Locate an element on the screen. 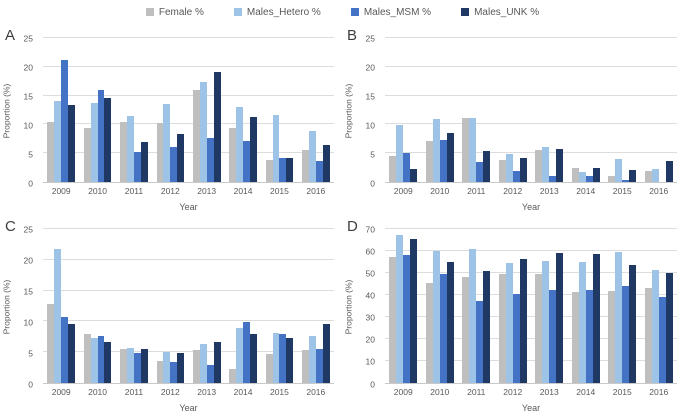  y-tick-label: 15 is located at coordinates (370, 95).